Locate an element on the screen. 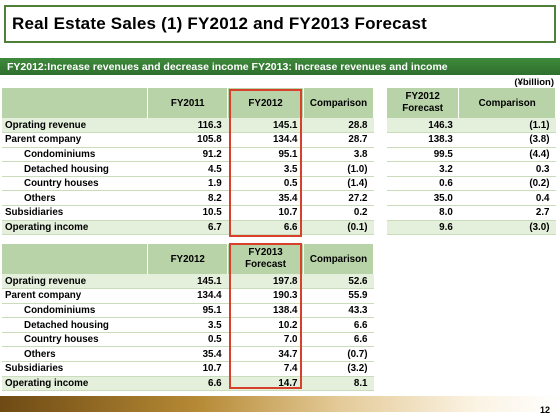 This screenshot has width=560, height=420. cell: 145.1 is located at coordinates (265, 126).